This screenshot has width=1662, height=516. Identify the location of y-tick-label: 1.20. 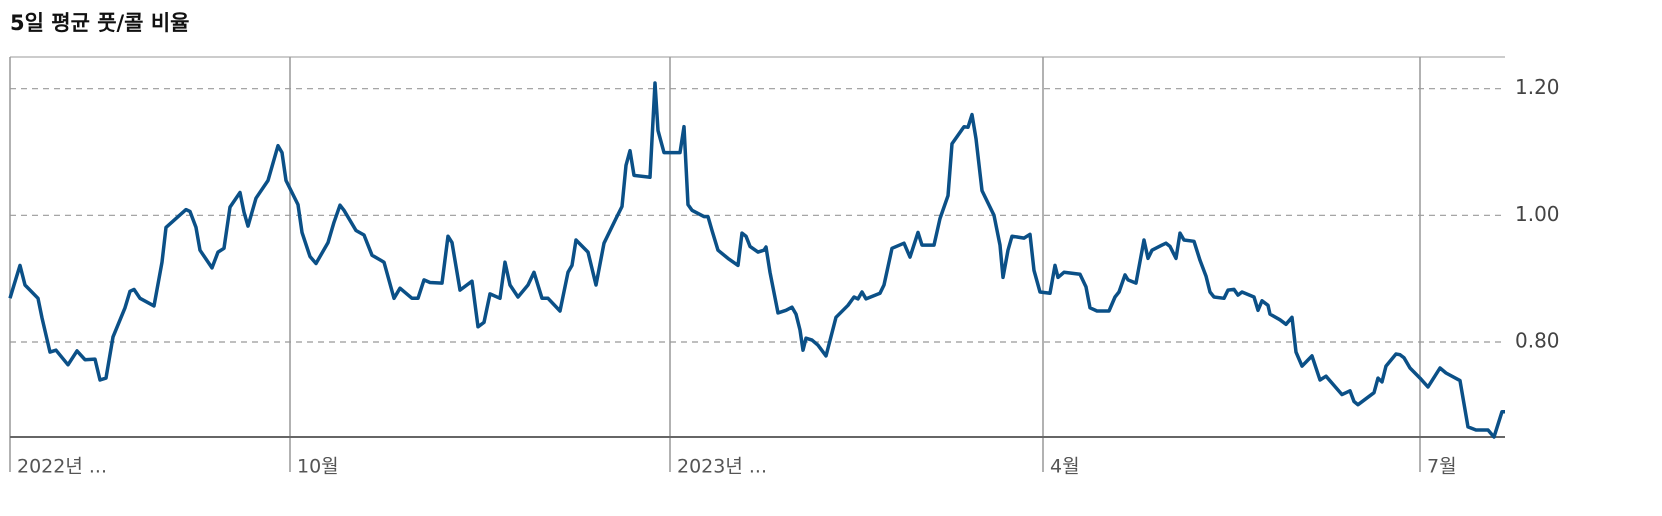
(1537, 87).